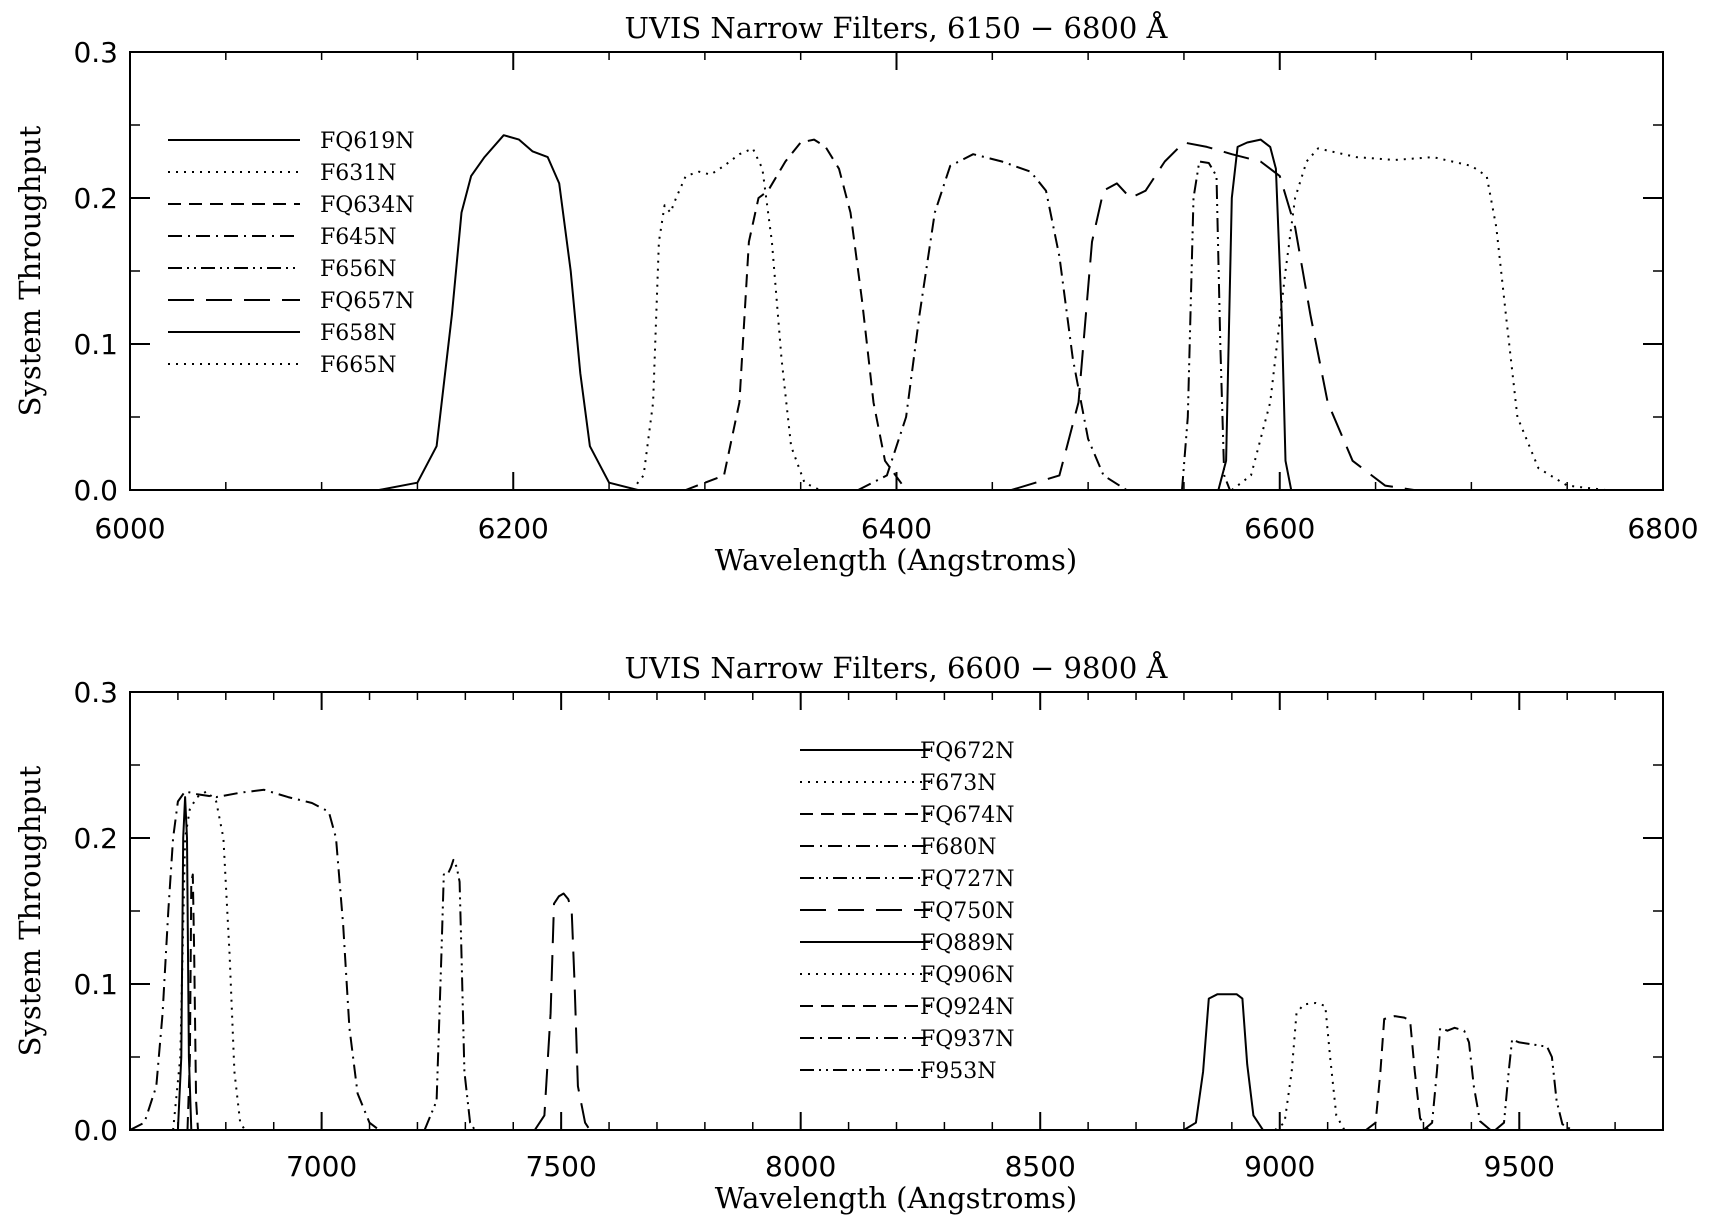  Describe the element at coordinates (897, 667) in the screenshot. I see `chart-title: UVIS Narrow Filters, 6600 − 9800 Å` at that location.